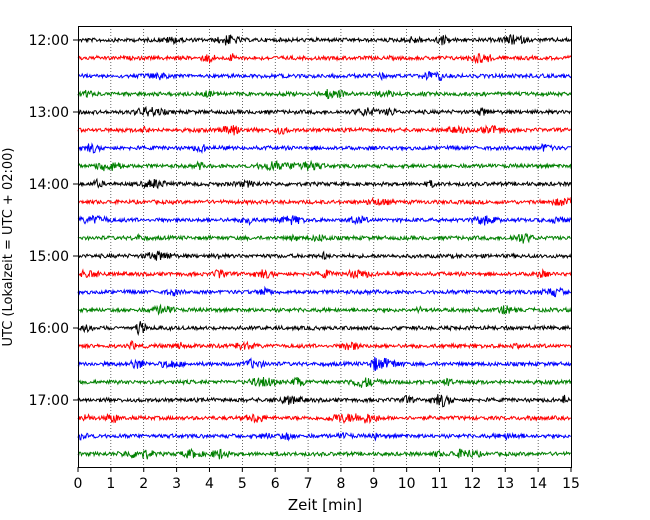 This screenshot has height=520, width=650. Describe the element at coordinates (373, 484) in the screenshot. I see `x-tick-label: 9` at that location.